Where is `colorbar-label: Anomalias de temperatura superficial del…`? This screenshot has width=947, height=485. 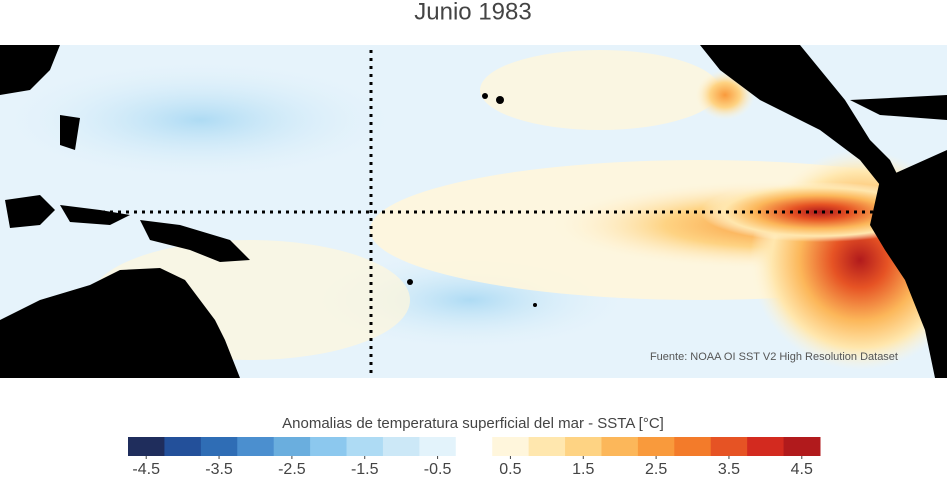 colorbar-label: Anomalias de temperatura superficial del… is located at coordinates (473, 423).